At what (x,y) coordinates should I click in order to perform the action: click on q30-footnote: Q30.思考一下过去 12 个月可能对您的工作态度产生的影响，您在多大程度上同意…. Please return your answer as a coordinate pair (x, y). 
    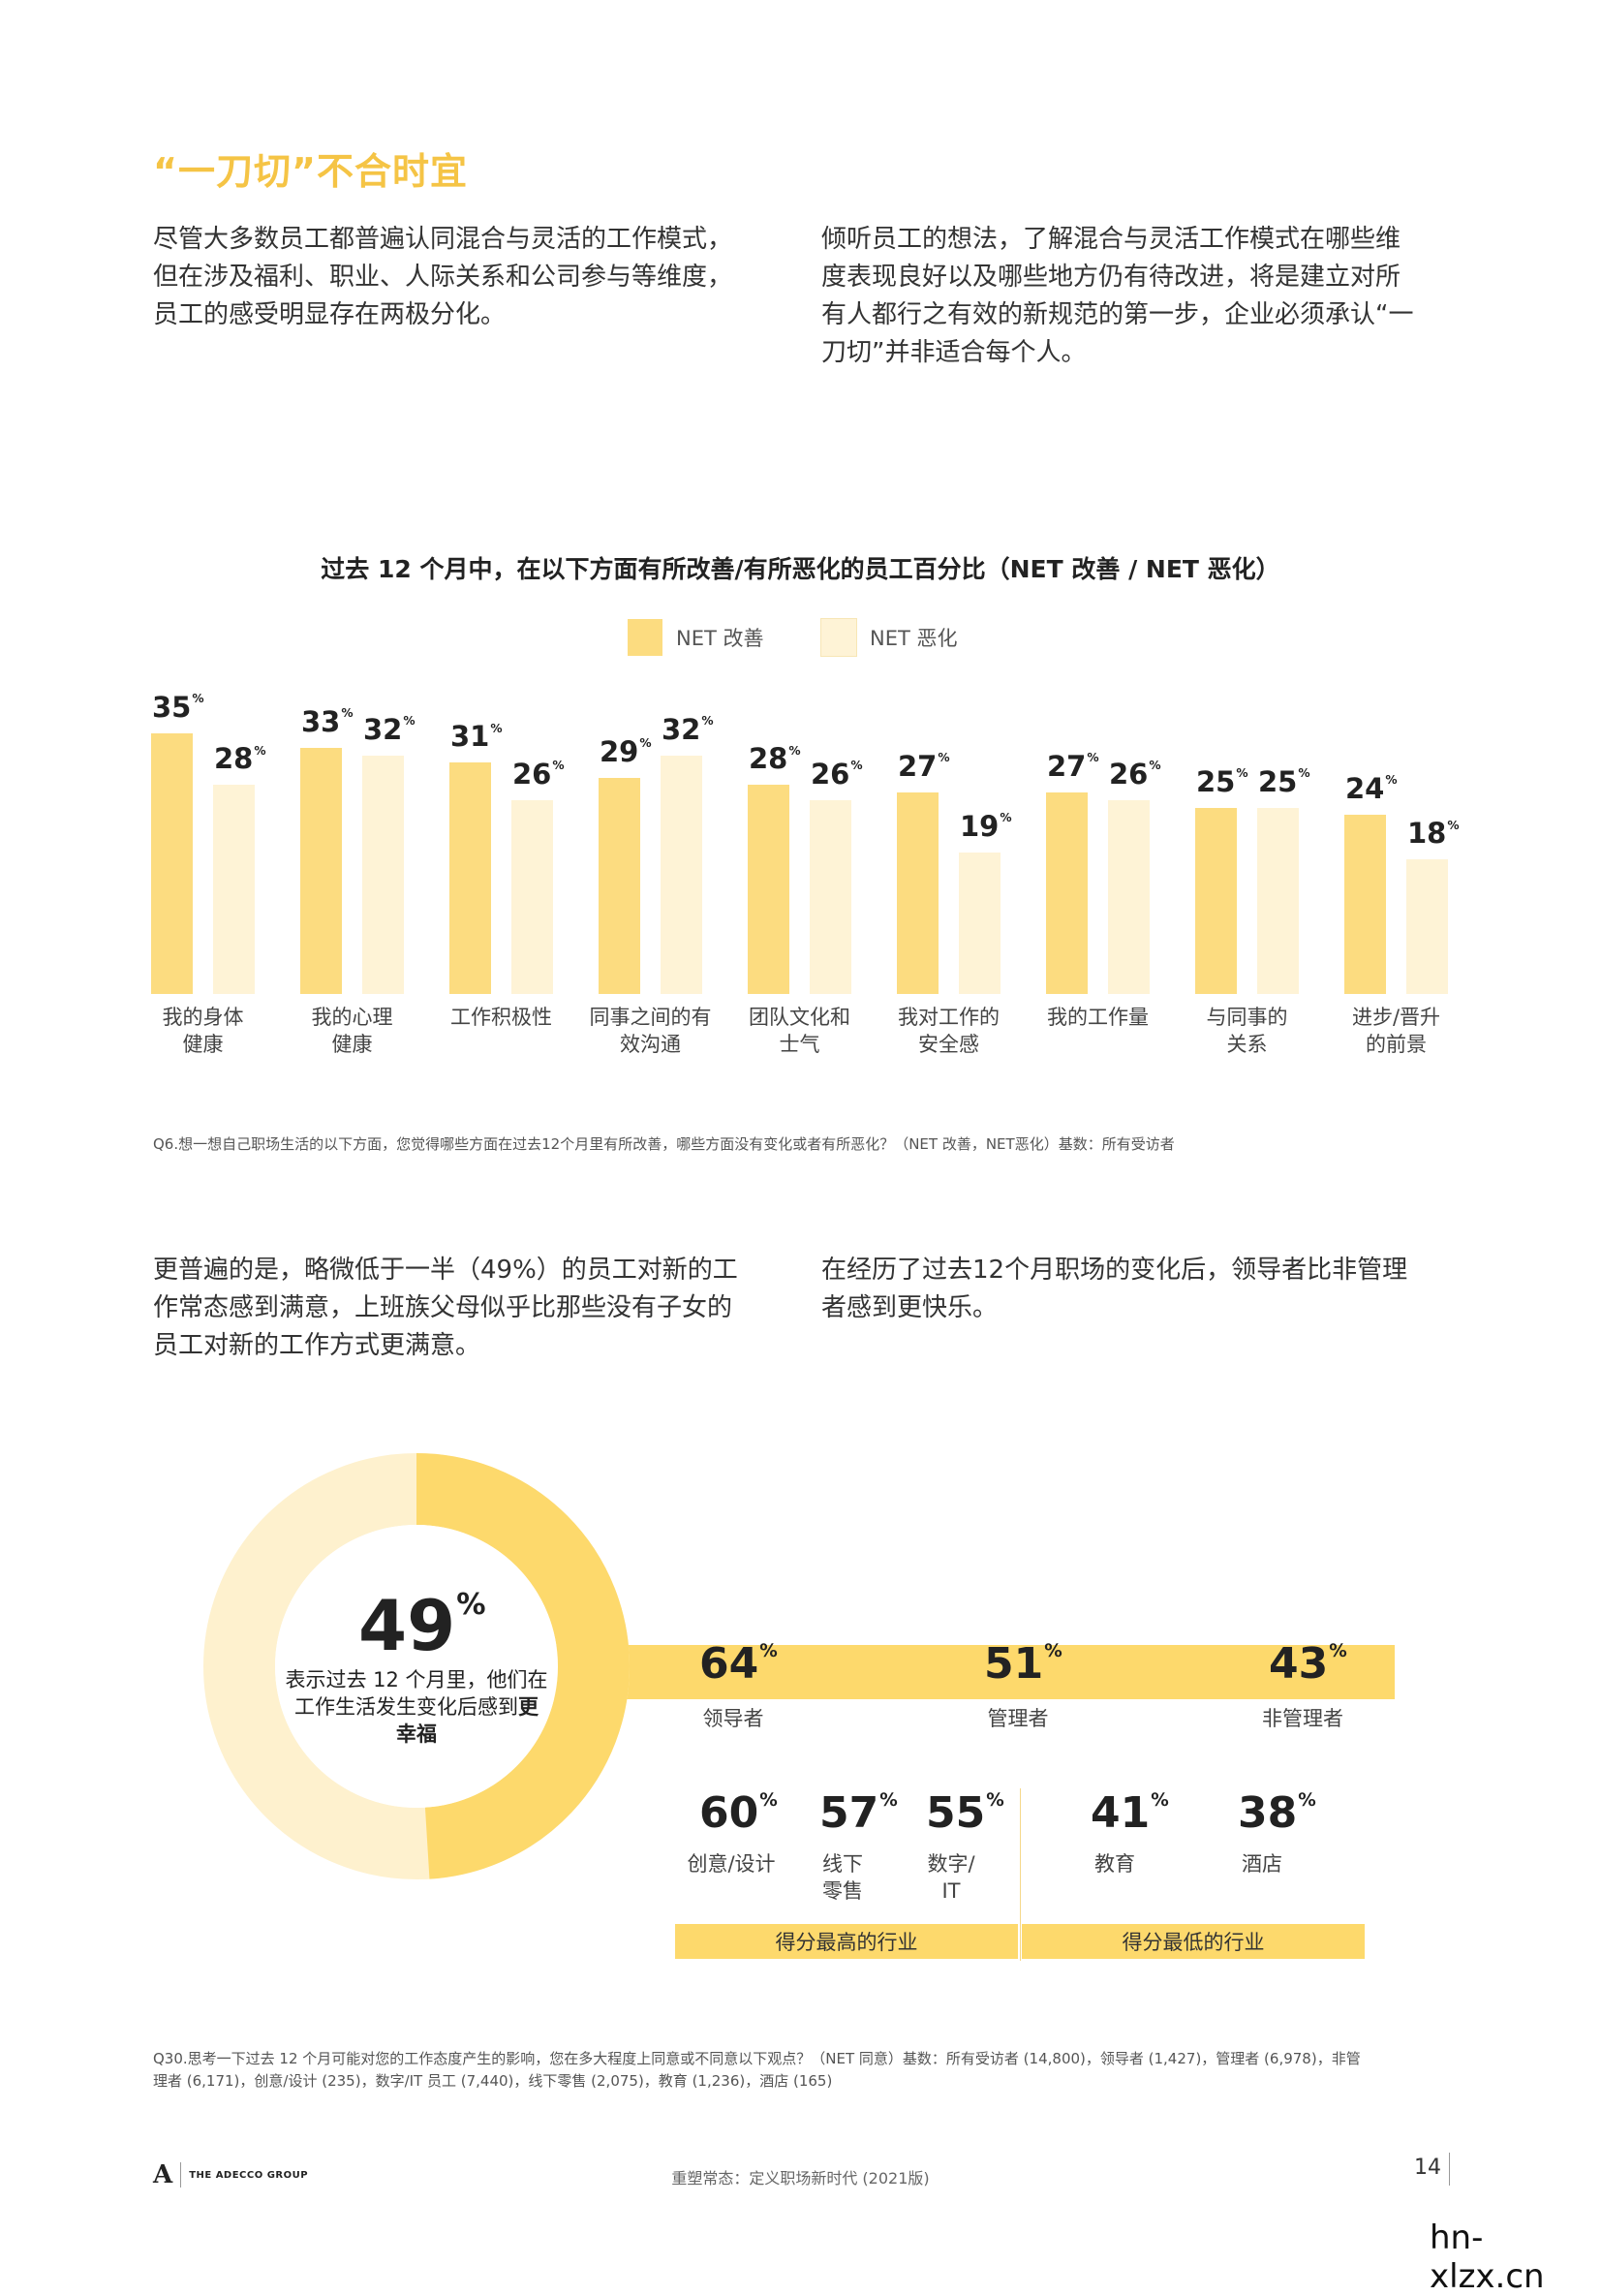
    Looking at the image, I should click on (802, 2070).